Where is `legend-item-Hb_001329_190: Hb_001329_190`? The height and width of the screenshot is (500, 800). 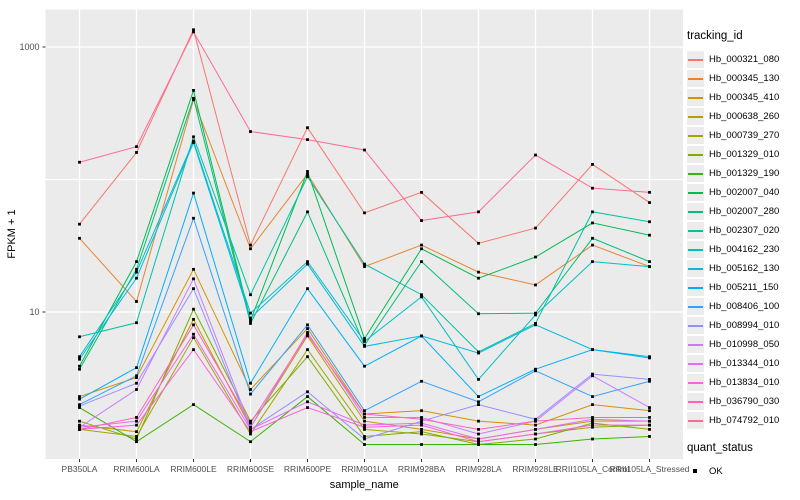 legend-item-Hb_001329_190: Hb_001329_190 is located at coordinates (743, 173).